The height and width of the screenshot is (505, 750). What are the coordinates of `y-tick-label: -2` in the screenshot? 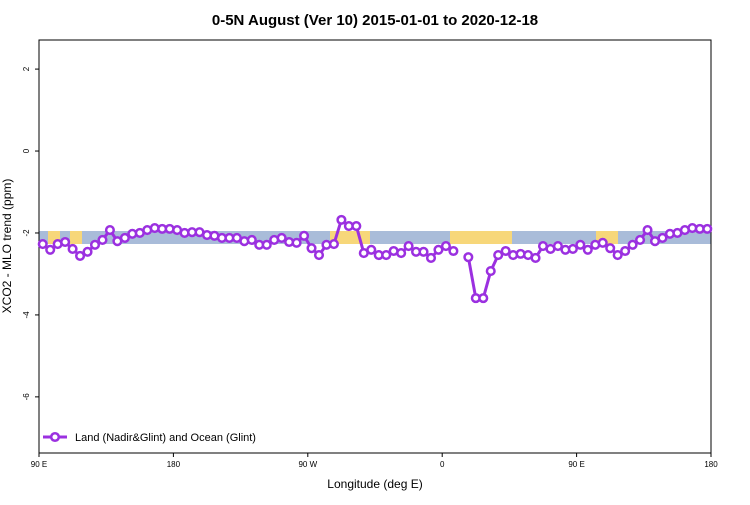 It's located at (26, 233).